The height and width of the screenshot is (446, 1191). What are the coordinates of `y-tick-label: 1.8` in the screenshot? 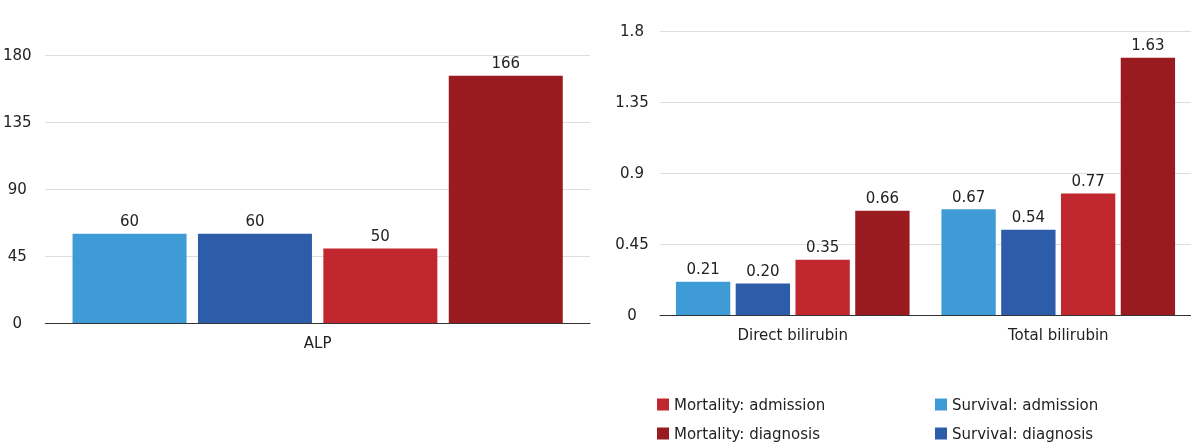 It's located at (632, 31).